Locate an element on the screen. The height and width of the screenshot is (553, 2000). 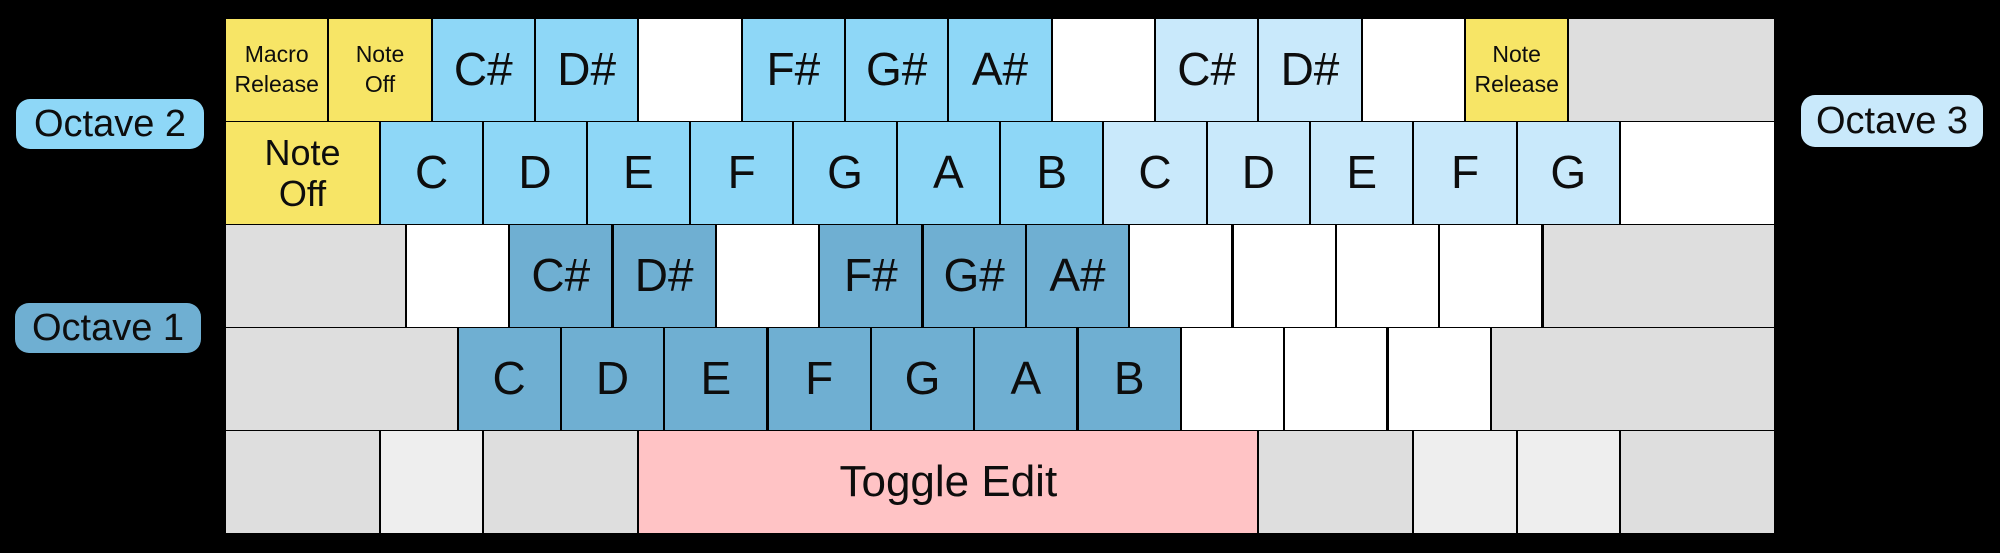
key-a-octave1: A is located at coordinates (1026, 379).